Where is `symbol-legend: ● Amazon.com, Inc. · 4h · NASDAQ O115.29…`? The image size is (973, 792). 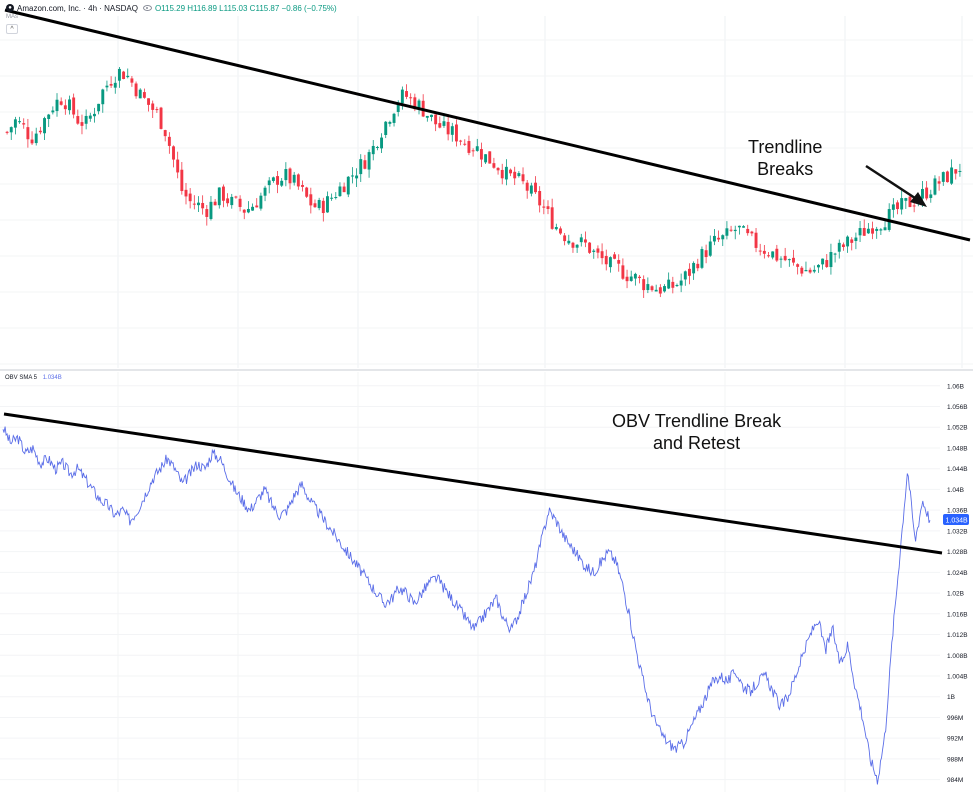 symbol-legend: ● Amazon.com, Inc. · 4h · NASDAQ O115.29… is located at coordinates (171, 8).